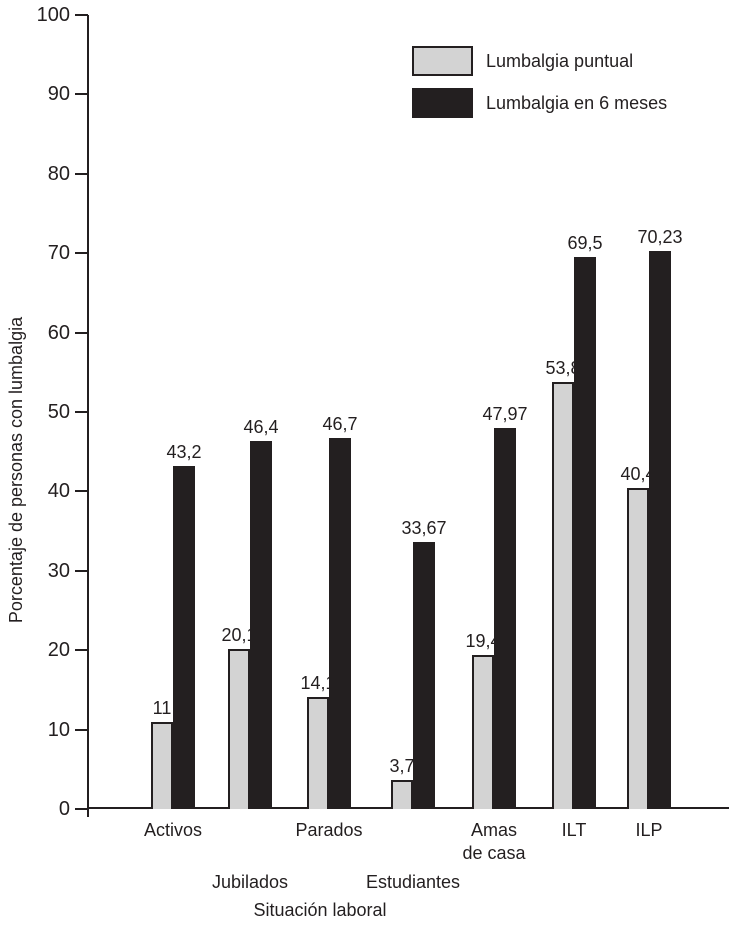  Describe the element at coordinates (64, 809) in the screenshot. I see `y-tick-label-0: 0` at that location.